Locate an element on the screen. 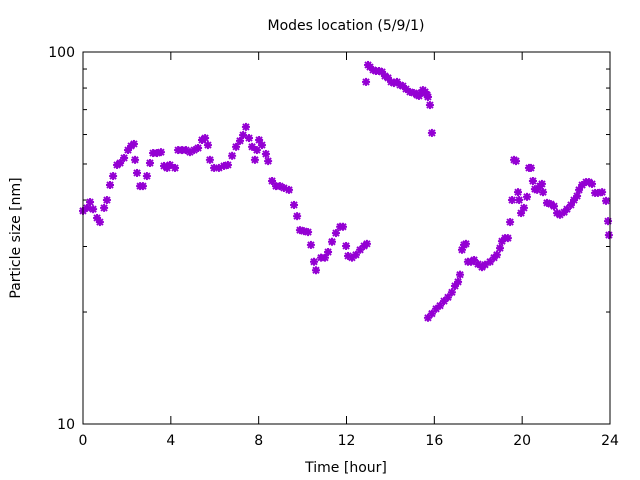 This screenshot has width=640, height=480. x-tick-label: 16 is located at coordinates (434, 441).